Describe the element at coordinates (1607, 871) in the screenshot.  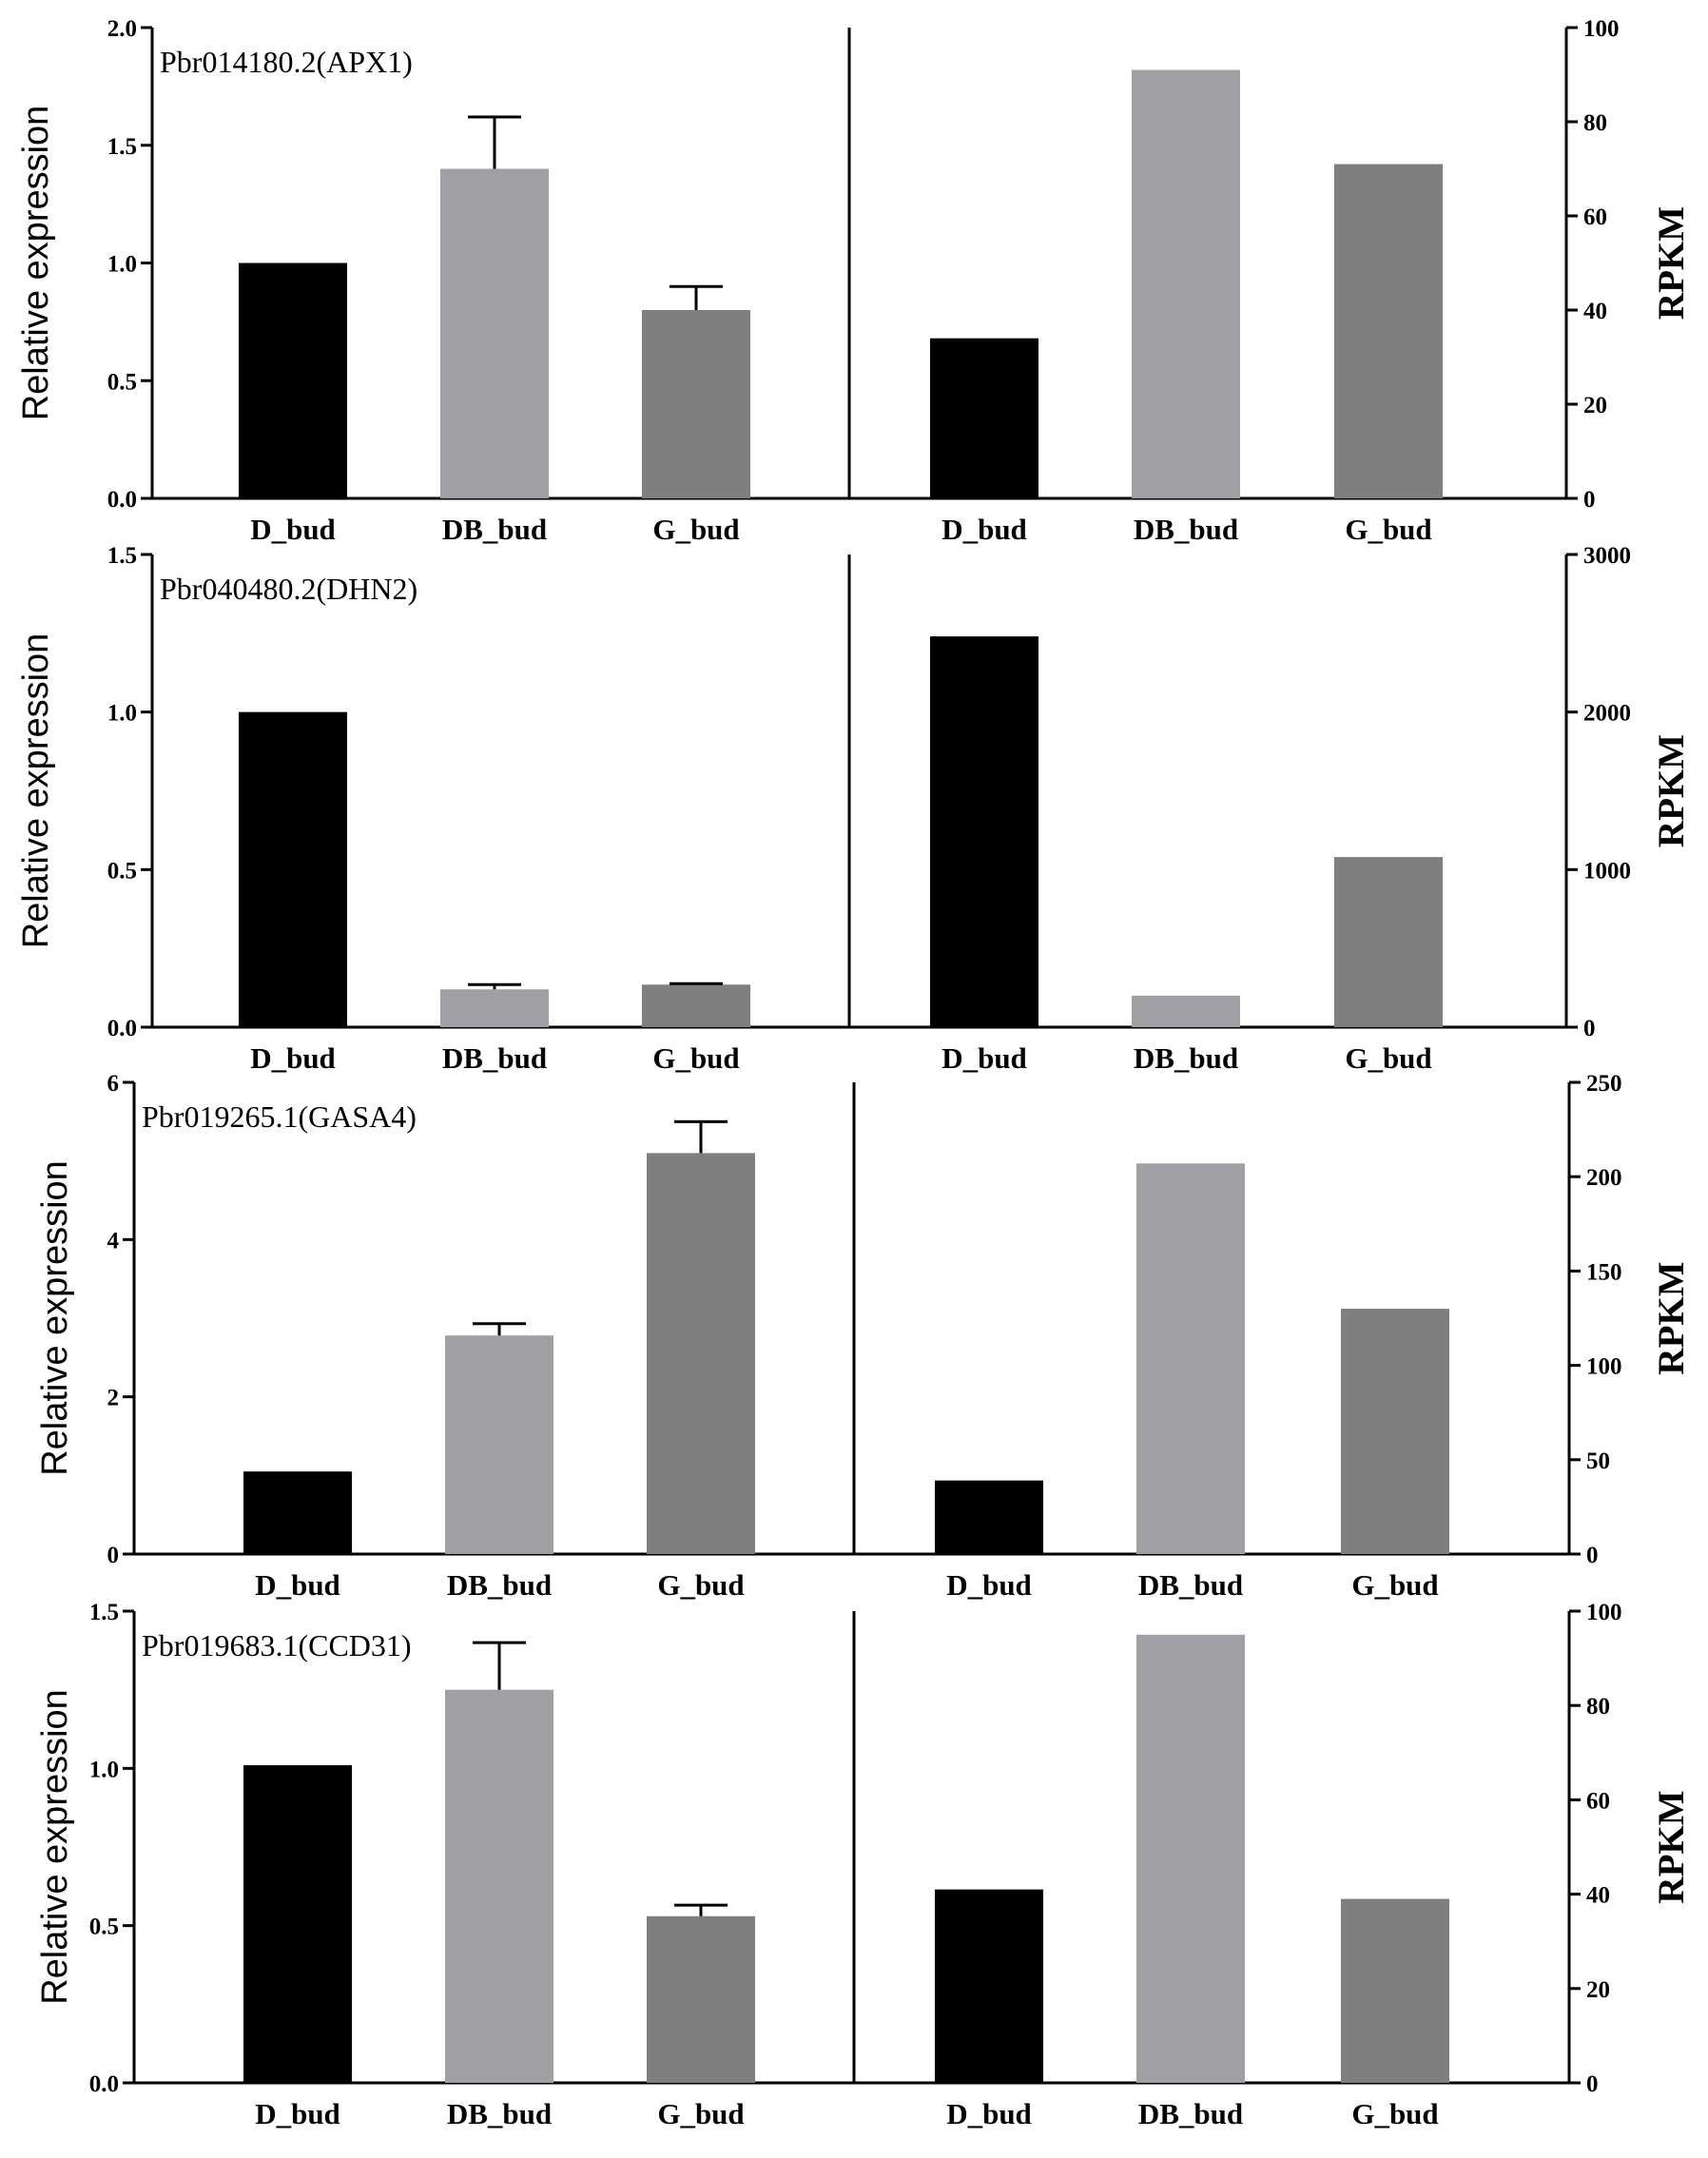
I see `panel-2-right-tick-label: 1000` at that location.